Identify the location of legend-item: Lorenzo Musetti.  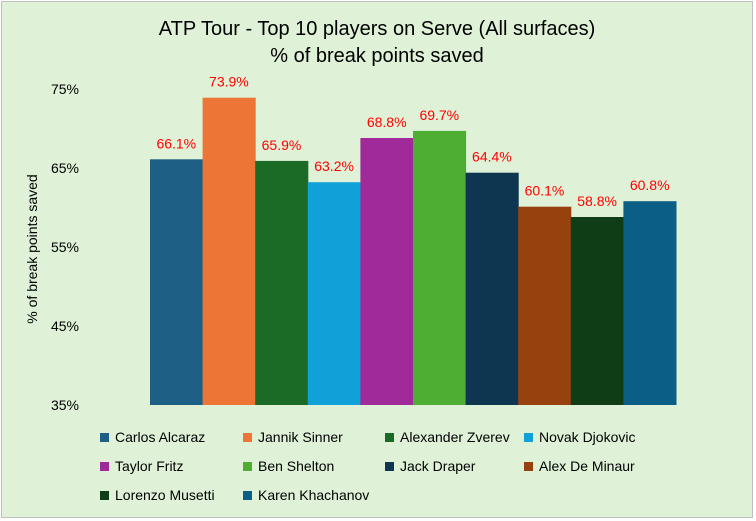
(157, 495).